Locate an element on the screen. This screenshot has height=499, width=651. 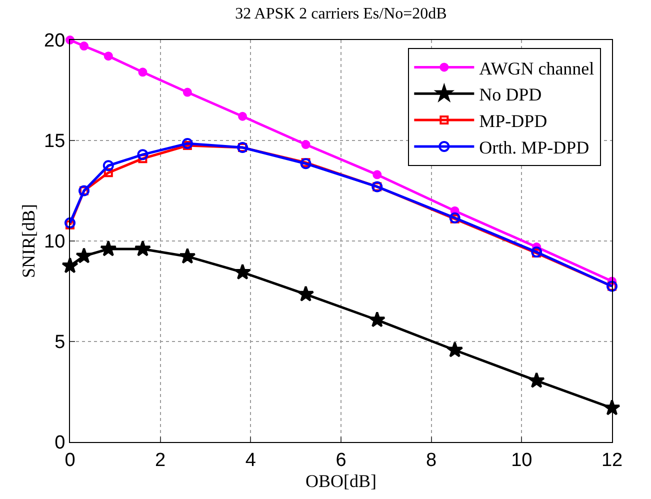
x-tick-label: 2 is located at coordinates (160, 460).